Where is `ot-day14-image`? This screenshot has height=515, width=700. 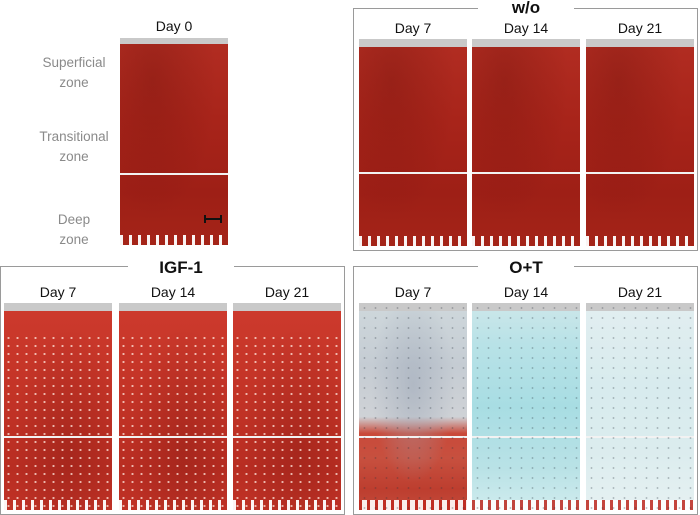
ot-day14-image is located at coordinates (526, 406).